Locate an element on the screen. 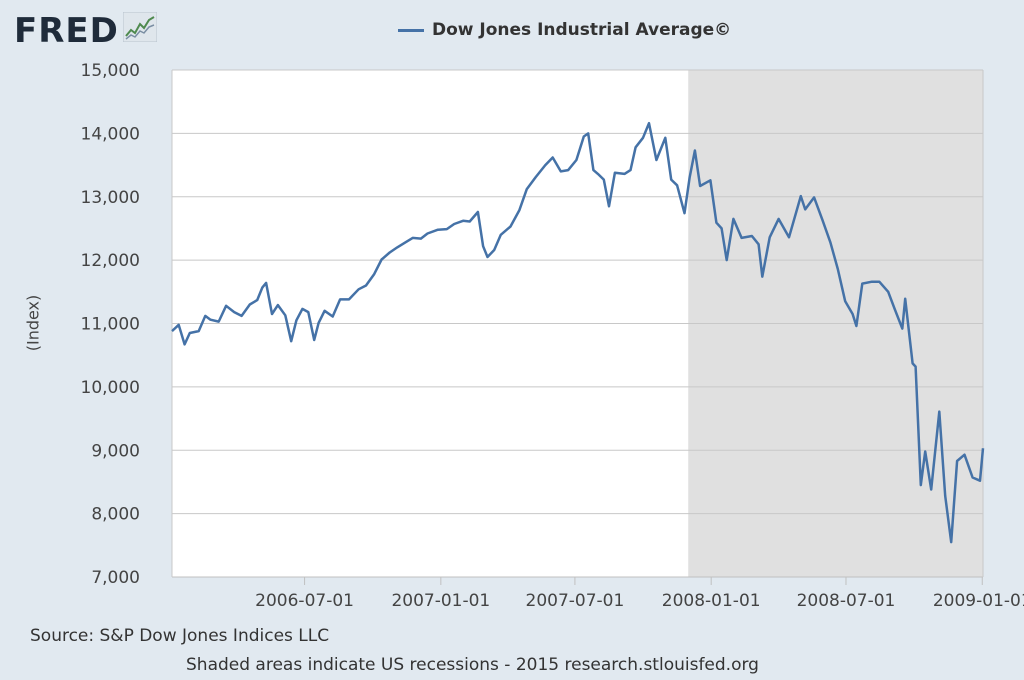 The width and height of the screenshot is (1024, 680). x-tick-label: 2008-07-01 is located at coordinates (846, 601).